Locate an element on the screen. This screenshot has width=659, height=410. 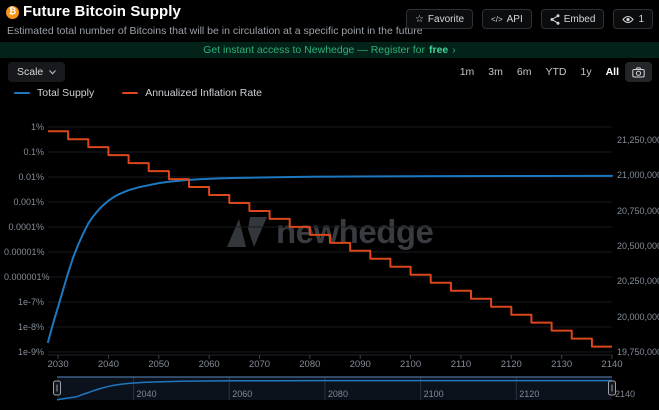
api-label: API is located at coordinates (514, 19).